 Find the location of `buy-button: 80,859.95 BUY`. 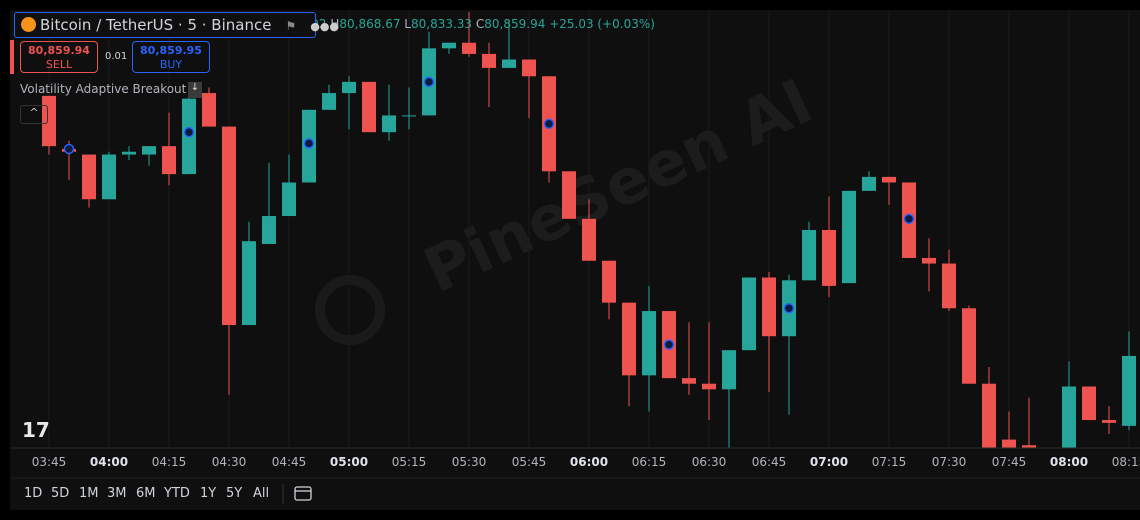

buy-button: 80,859.95 BUY is located at coordinates (171, 57).